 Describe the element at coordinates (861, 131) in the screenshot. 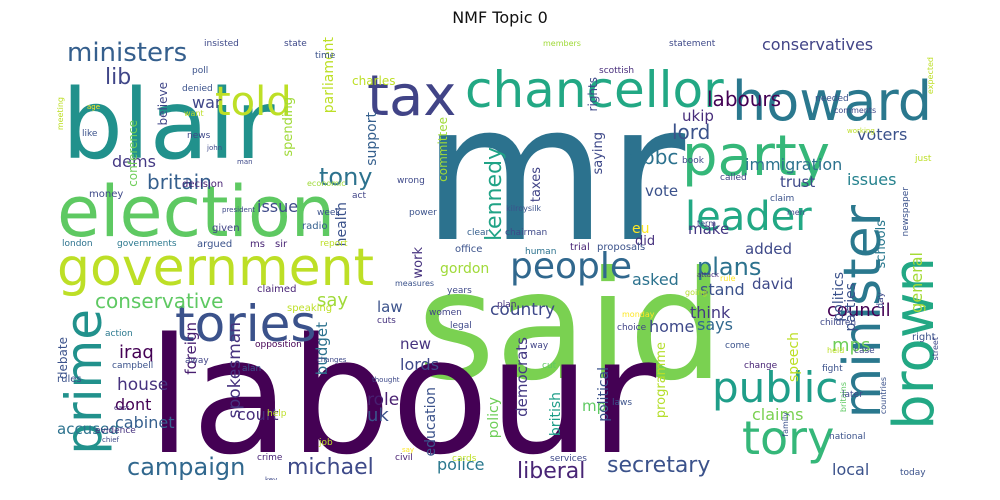

I see `word-working: working` at that location.